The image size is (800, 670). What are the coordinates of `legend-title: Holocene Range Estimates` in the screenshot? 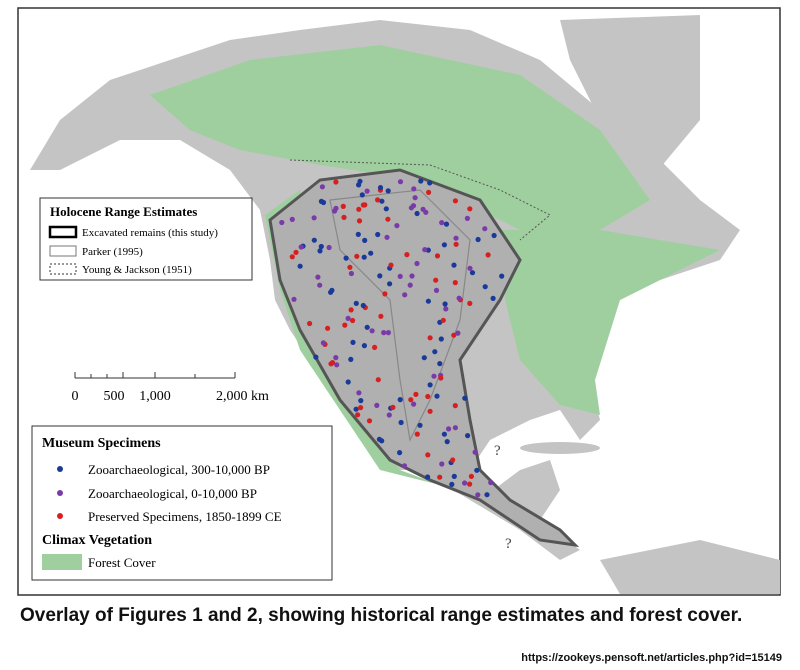 It's located at (123, 211).